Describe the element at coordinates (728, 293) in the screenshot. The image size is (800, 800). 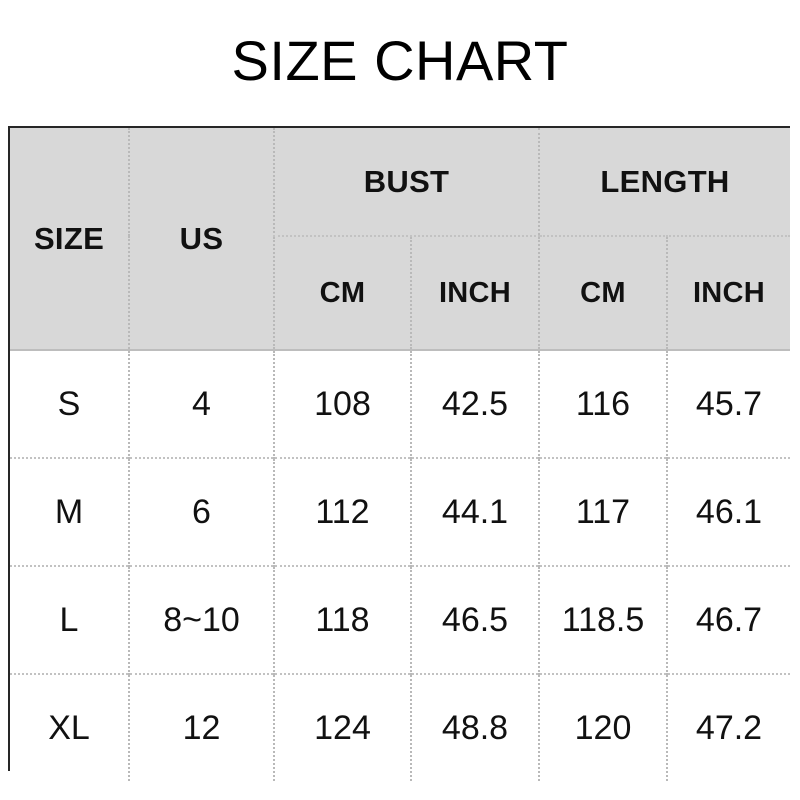
I see `column-header-length-inch: INCH` at that location.